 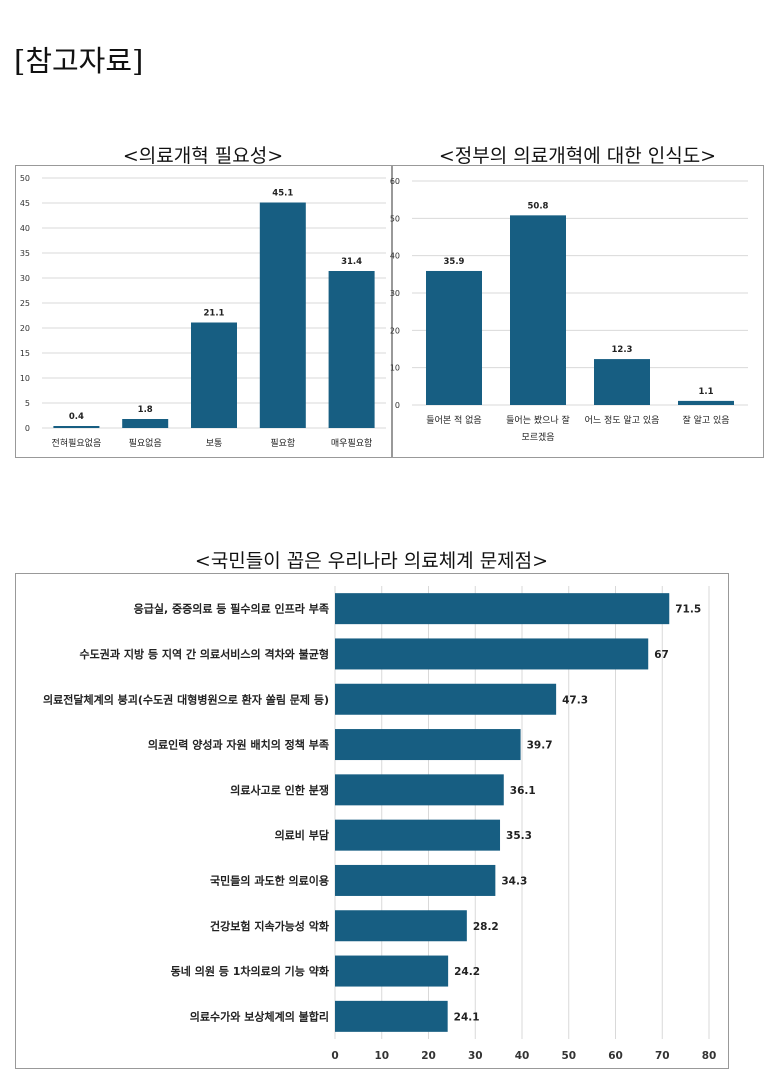 I want to click on y-category-label: 의료전달체계의 붕괴(수도권 대형병원으로 환자 쏠림 문제 등), so click(x=186, y=699).